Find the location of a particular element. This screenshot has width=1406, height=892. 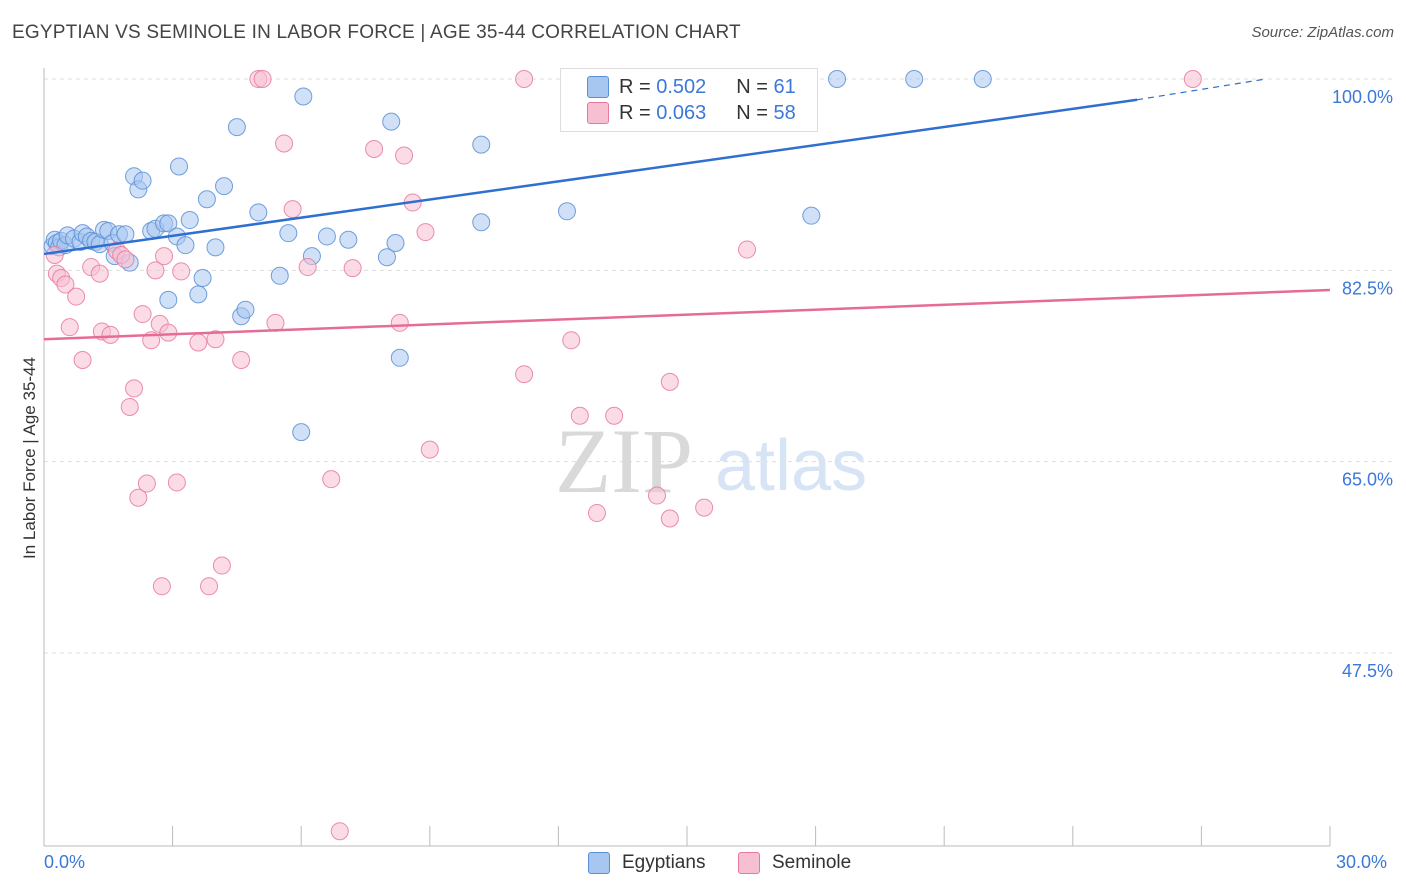

bottom-legend-swatch-egyptians is located at coordinates (599, 863).